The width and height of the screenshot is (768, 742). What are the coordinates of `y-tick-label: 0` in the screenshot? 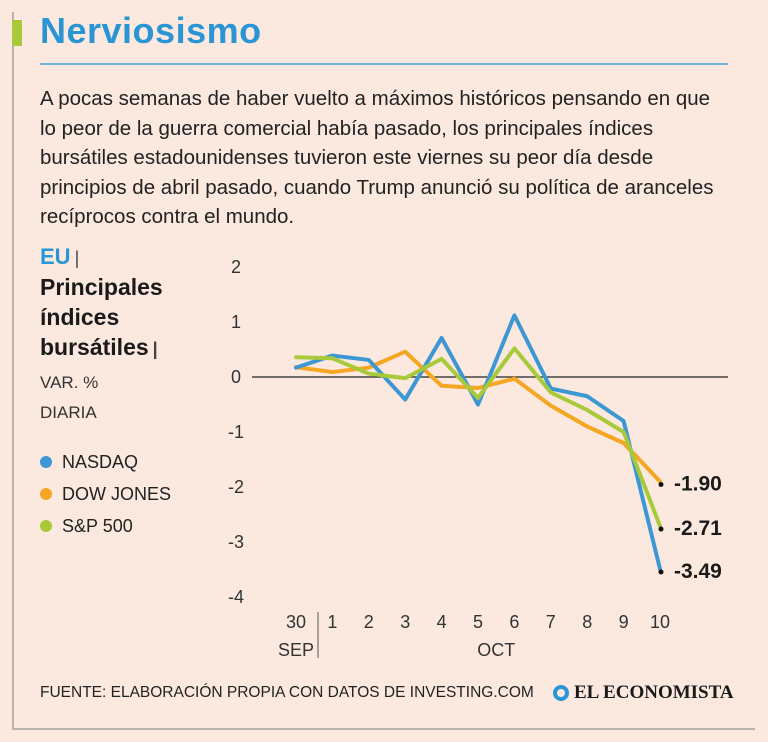 It's located at (236, 377).